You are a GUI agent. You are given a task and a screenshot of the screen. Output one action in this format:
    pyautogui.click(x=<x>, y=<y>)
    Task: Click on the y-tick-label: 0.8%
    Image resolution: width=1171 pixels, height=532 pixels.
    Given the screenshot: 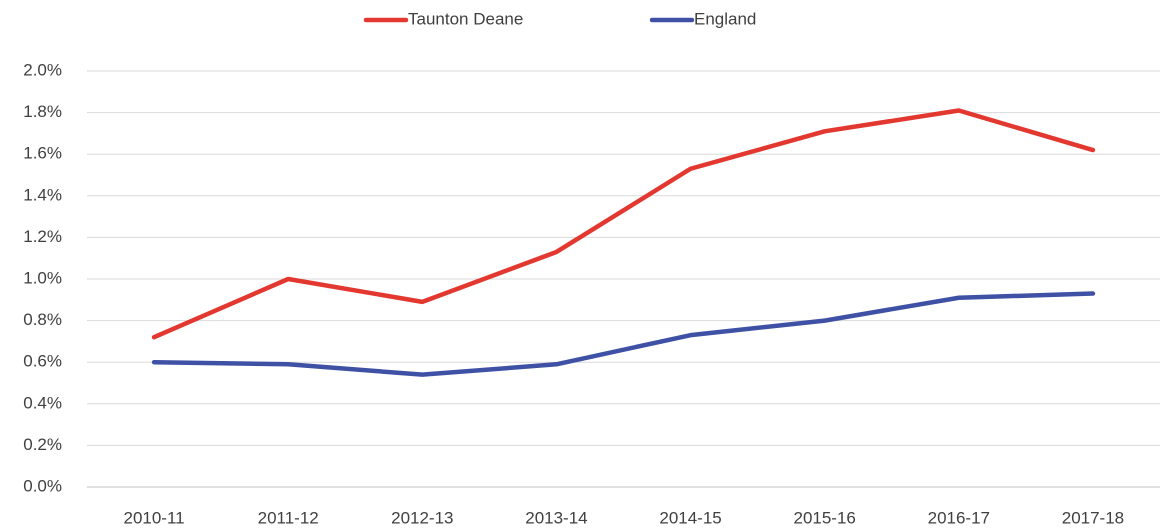 What is the action you would take?
    pyautogui.click(x=42, y=319)
    